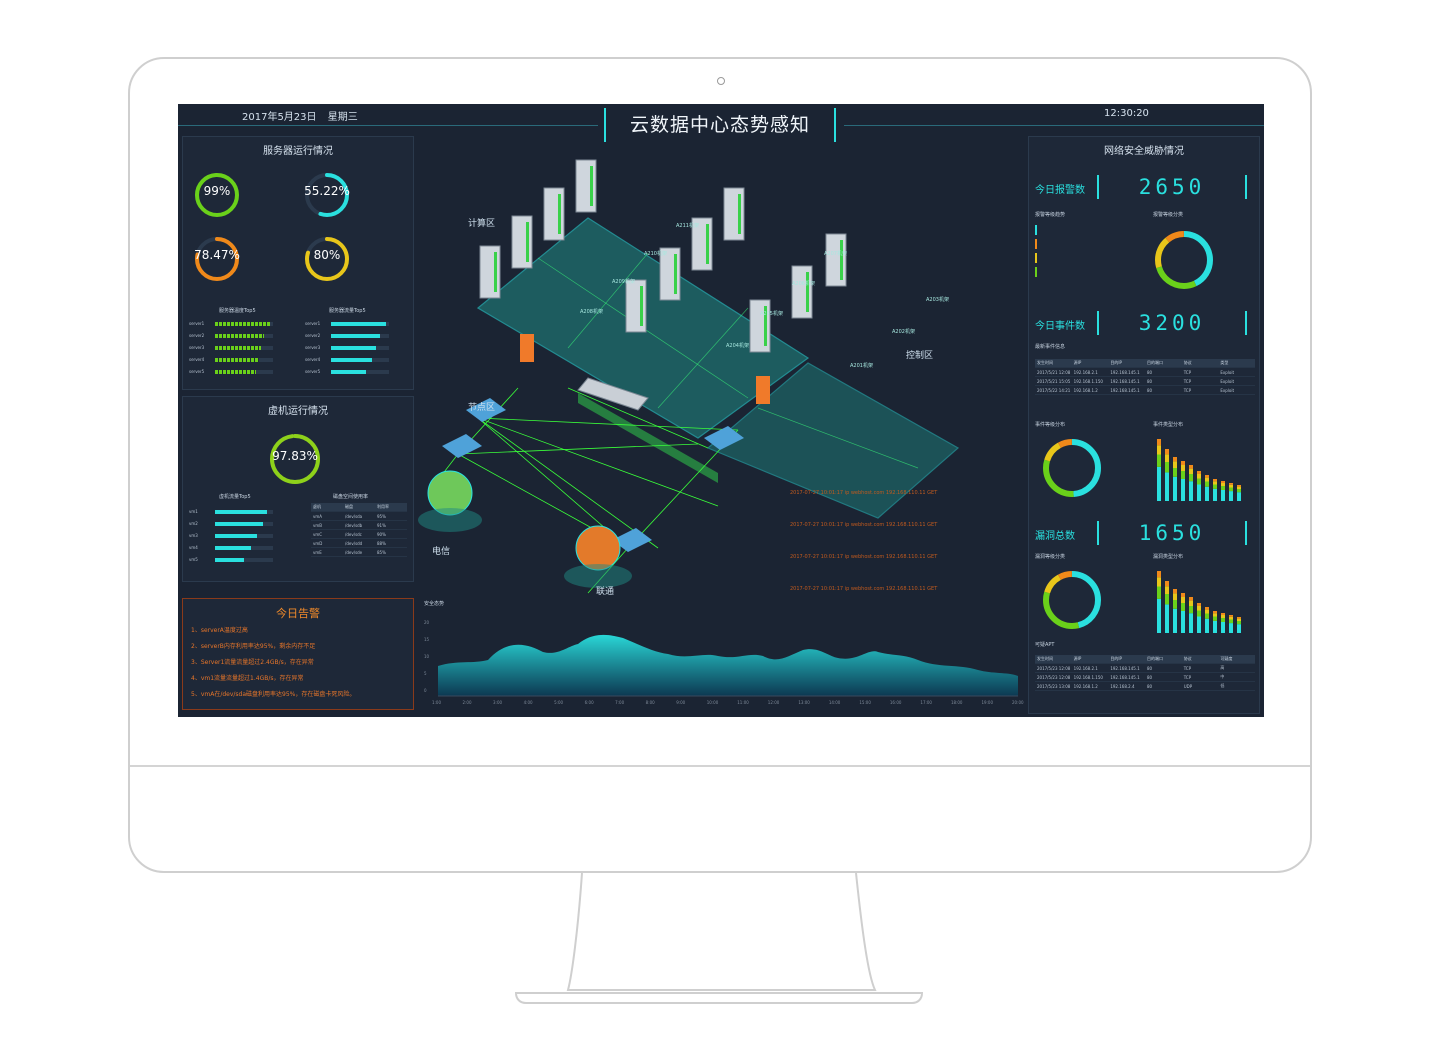 This screenshot has height=1060, width=1440. What do you see at coordinates (620, 702) in the screenshot?
I see `chart-x-tick: 7:00` at bounding box center [620, 702].